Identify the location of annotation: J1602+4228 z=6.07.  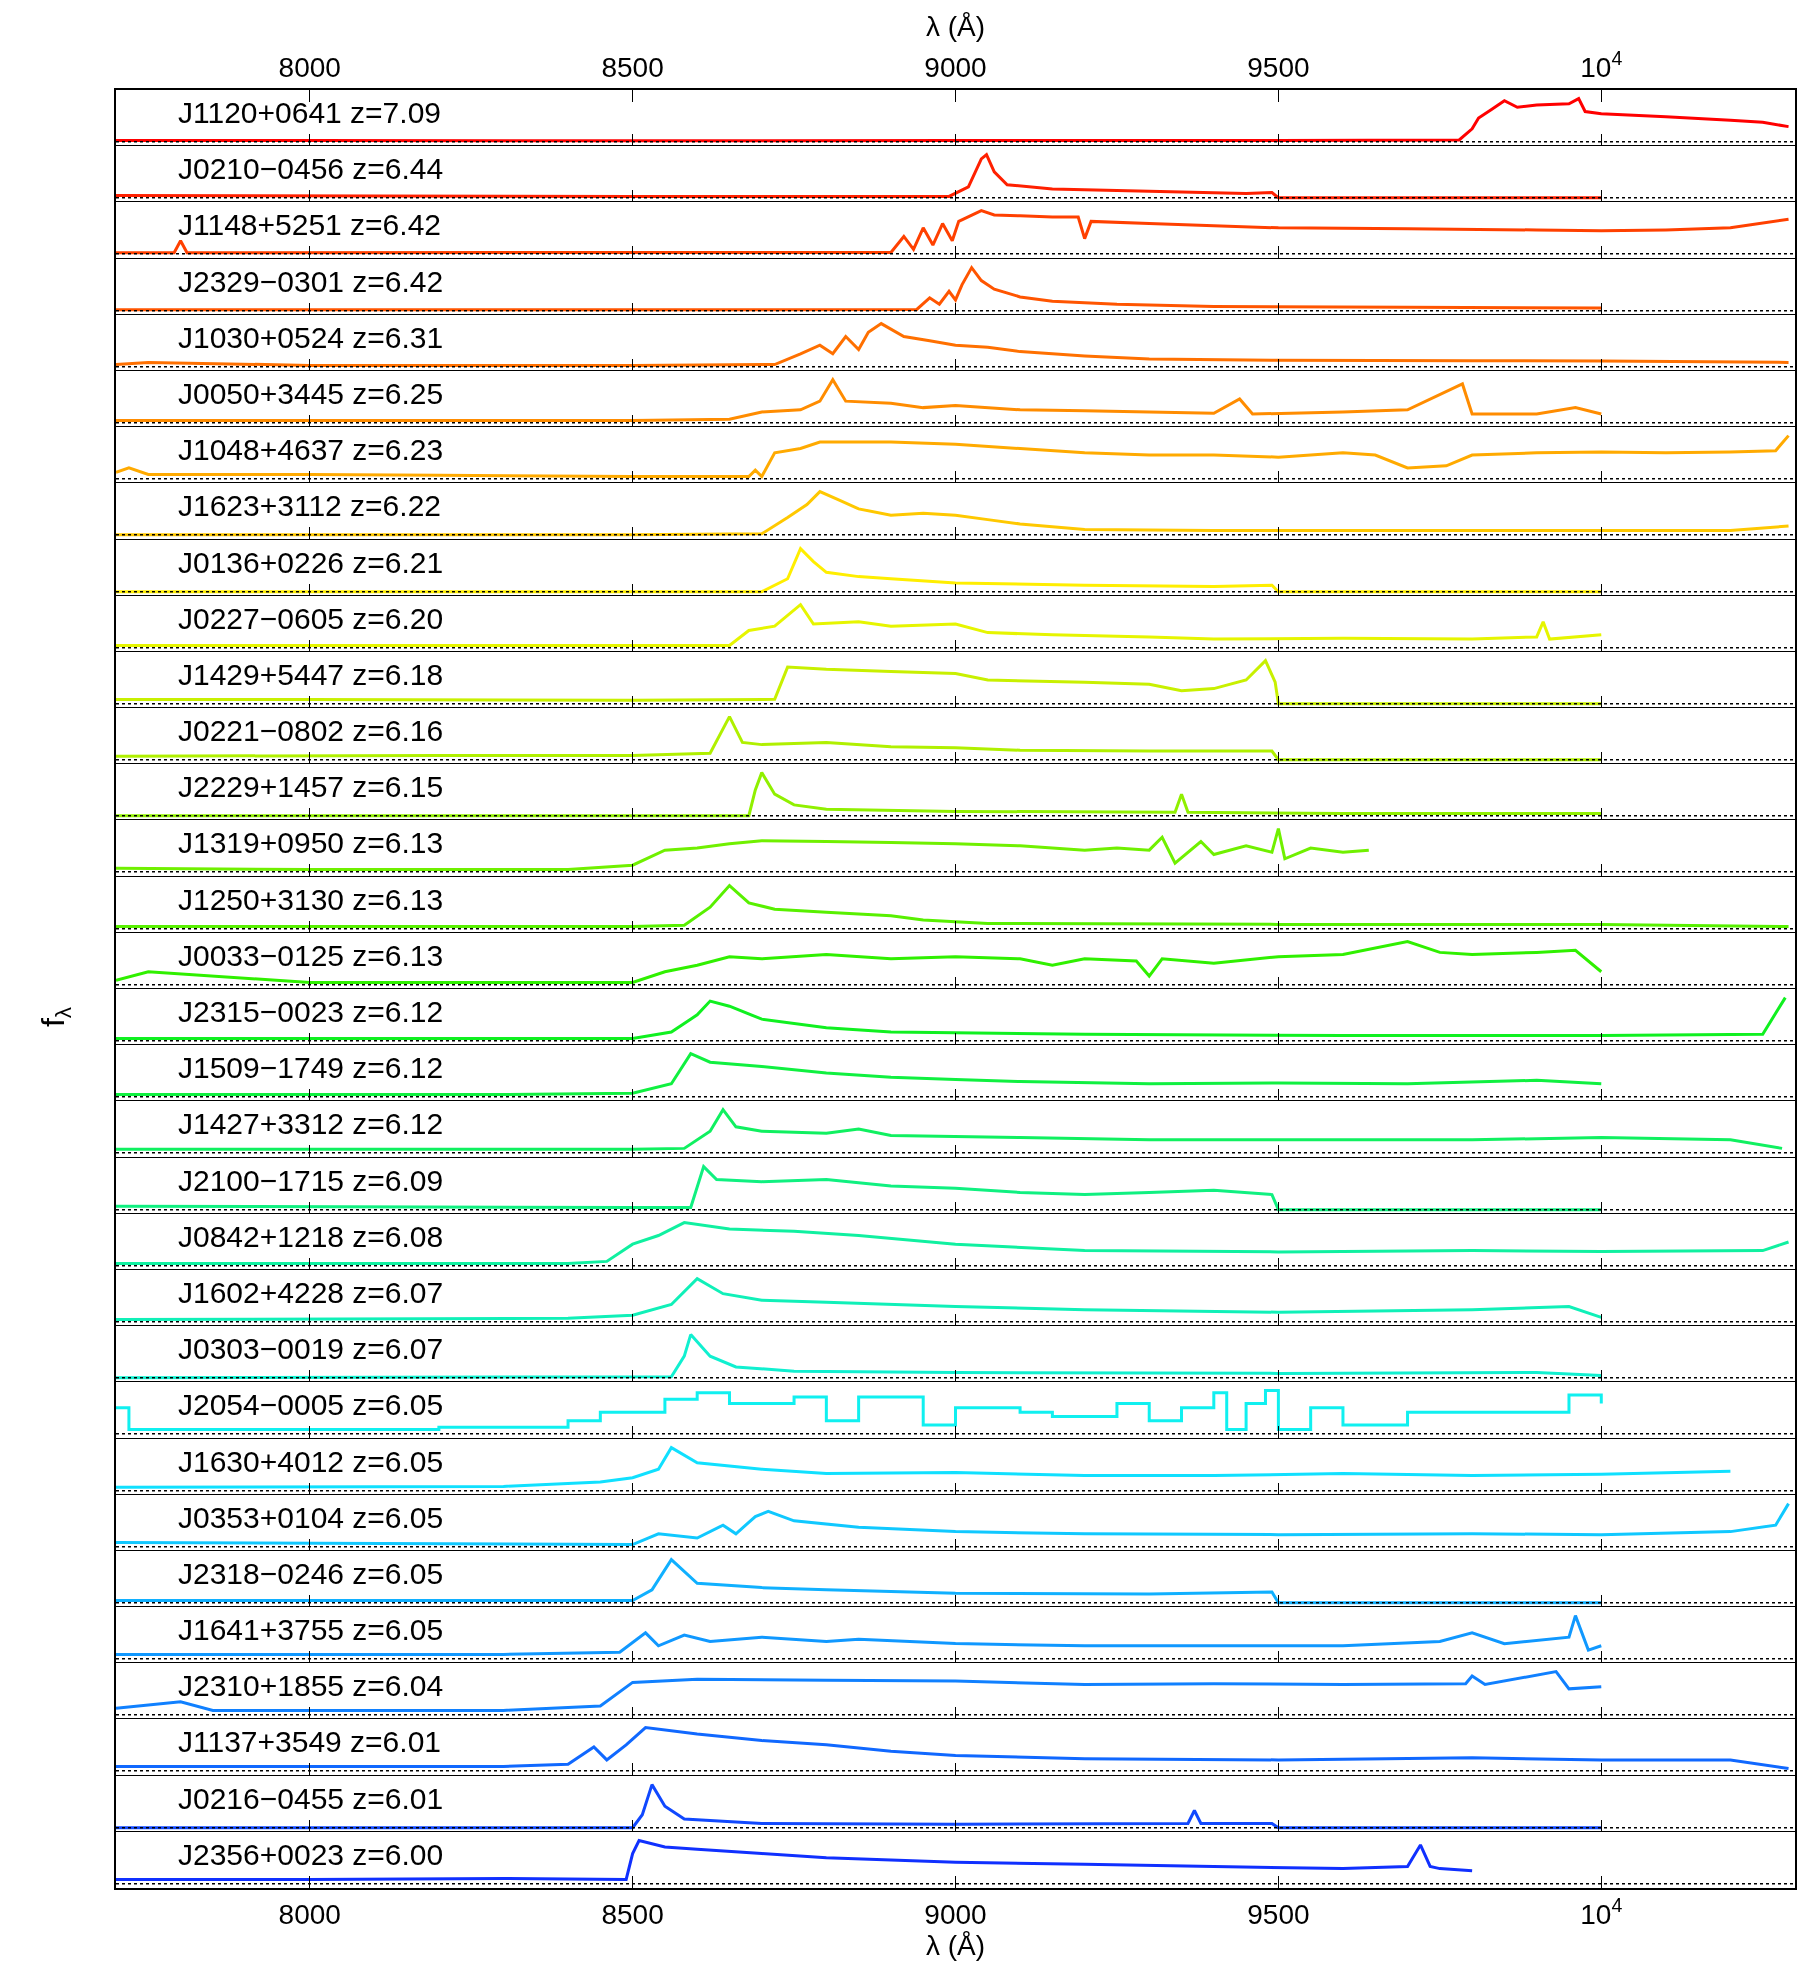
(311, 1292).